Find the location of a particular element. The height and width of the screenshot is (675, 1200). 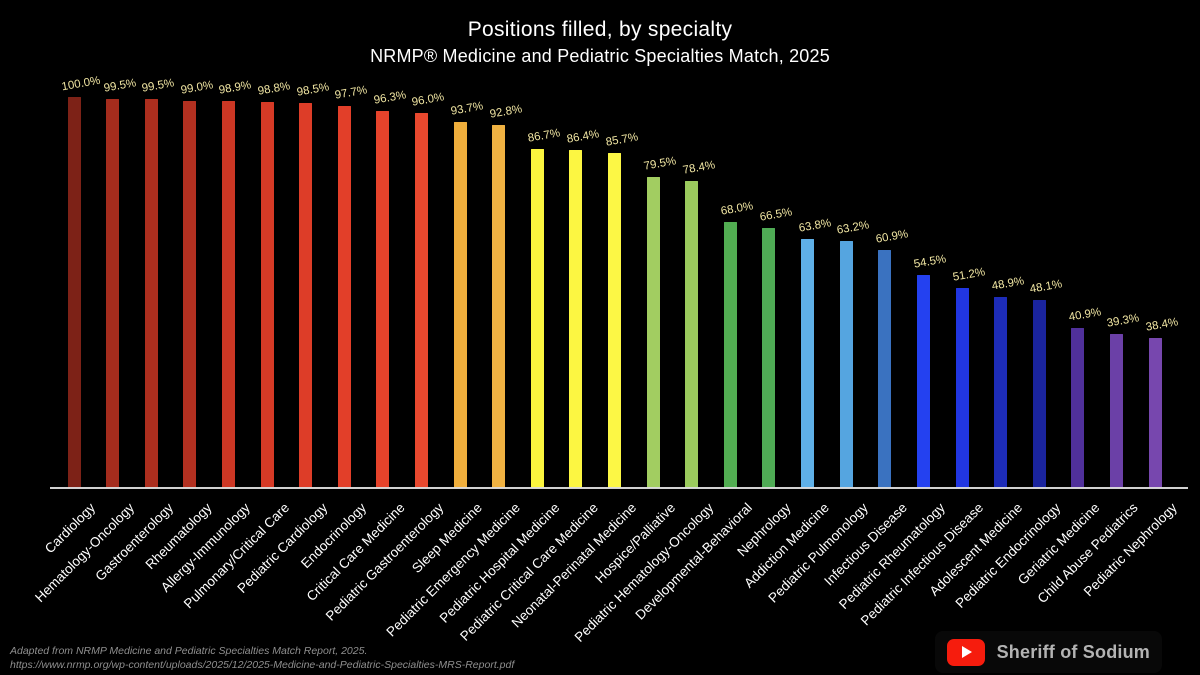

chart-title: Positions filled, by specialty is located at coordinates (600, 29).